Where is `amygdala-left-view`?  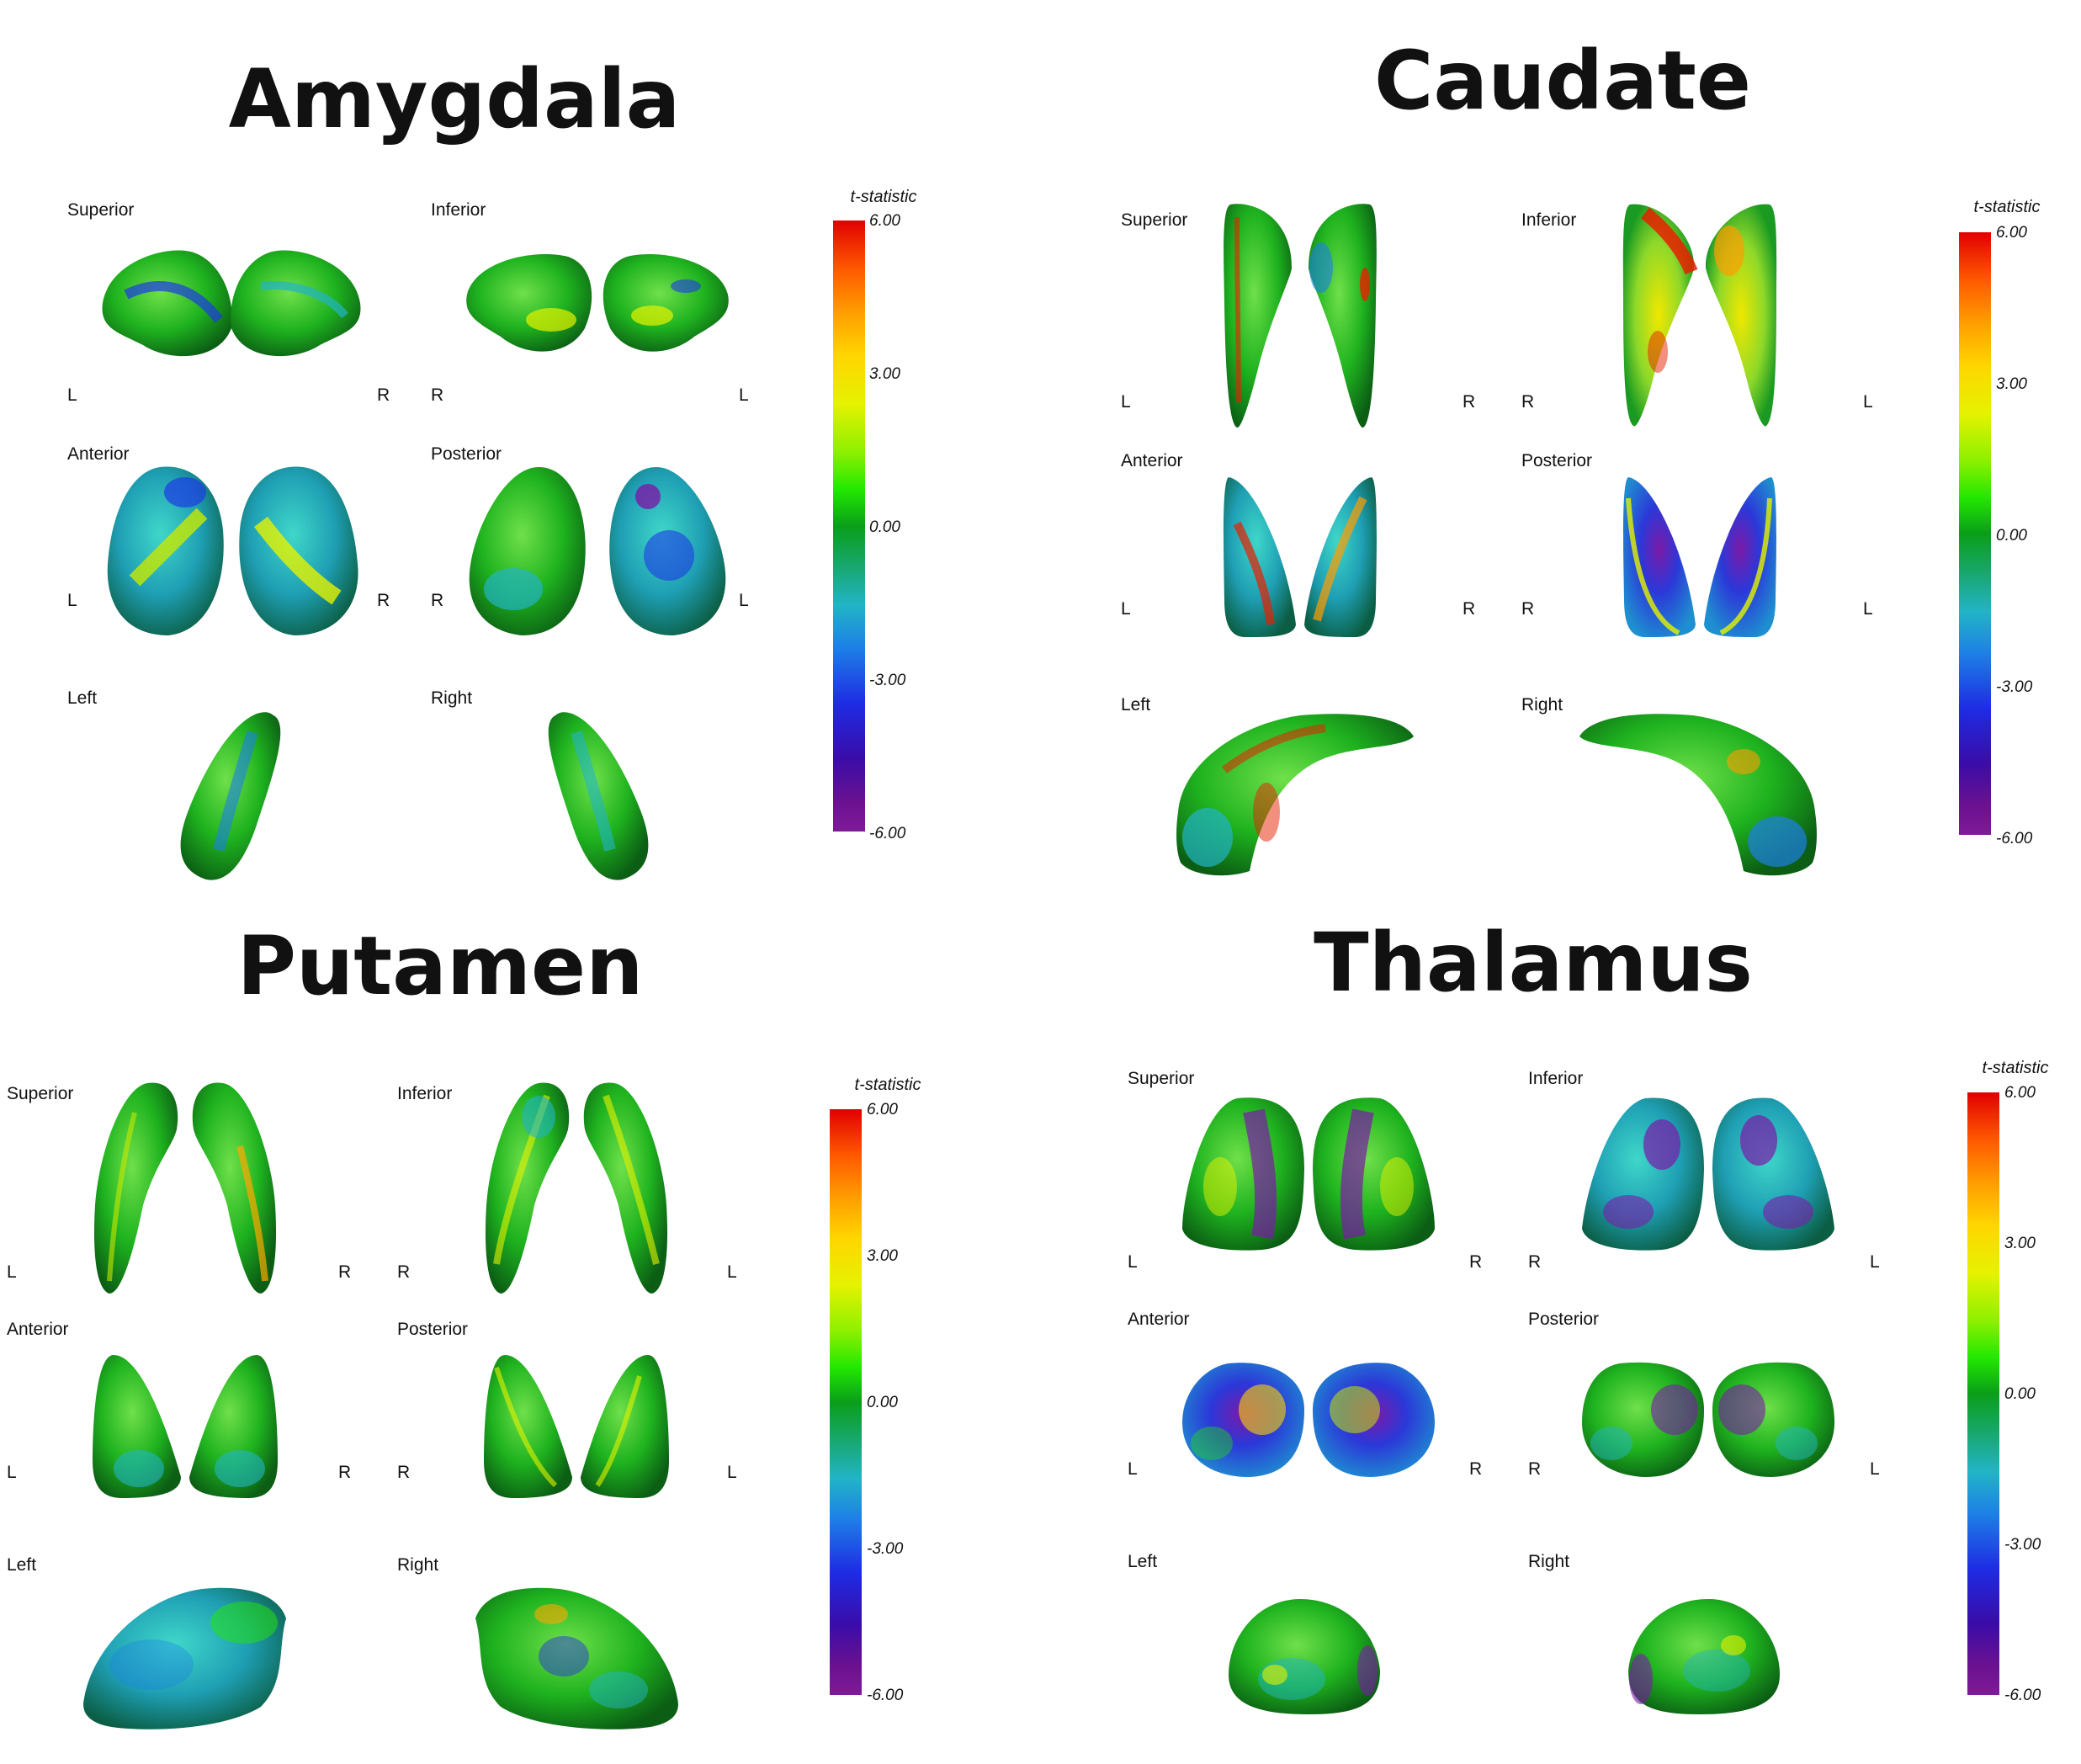 amygdala-left-view is located at coordinates (230, 796).